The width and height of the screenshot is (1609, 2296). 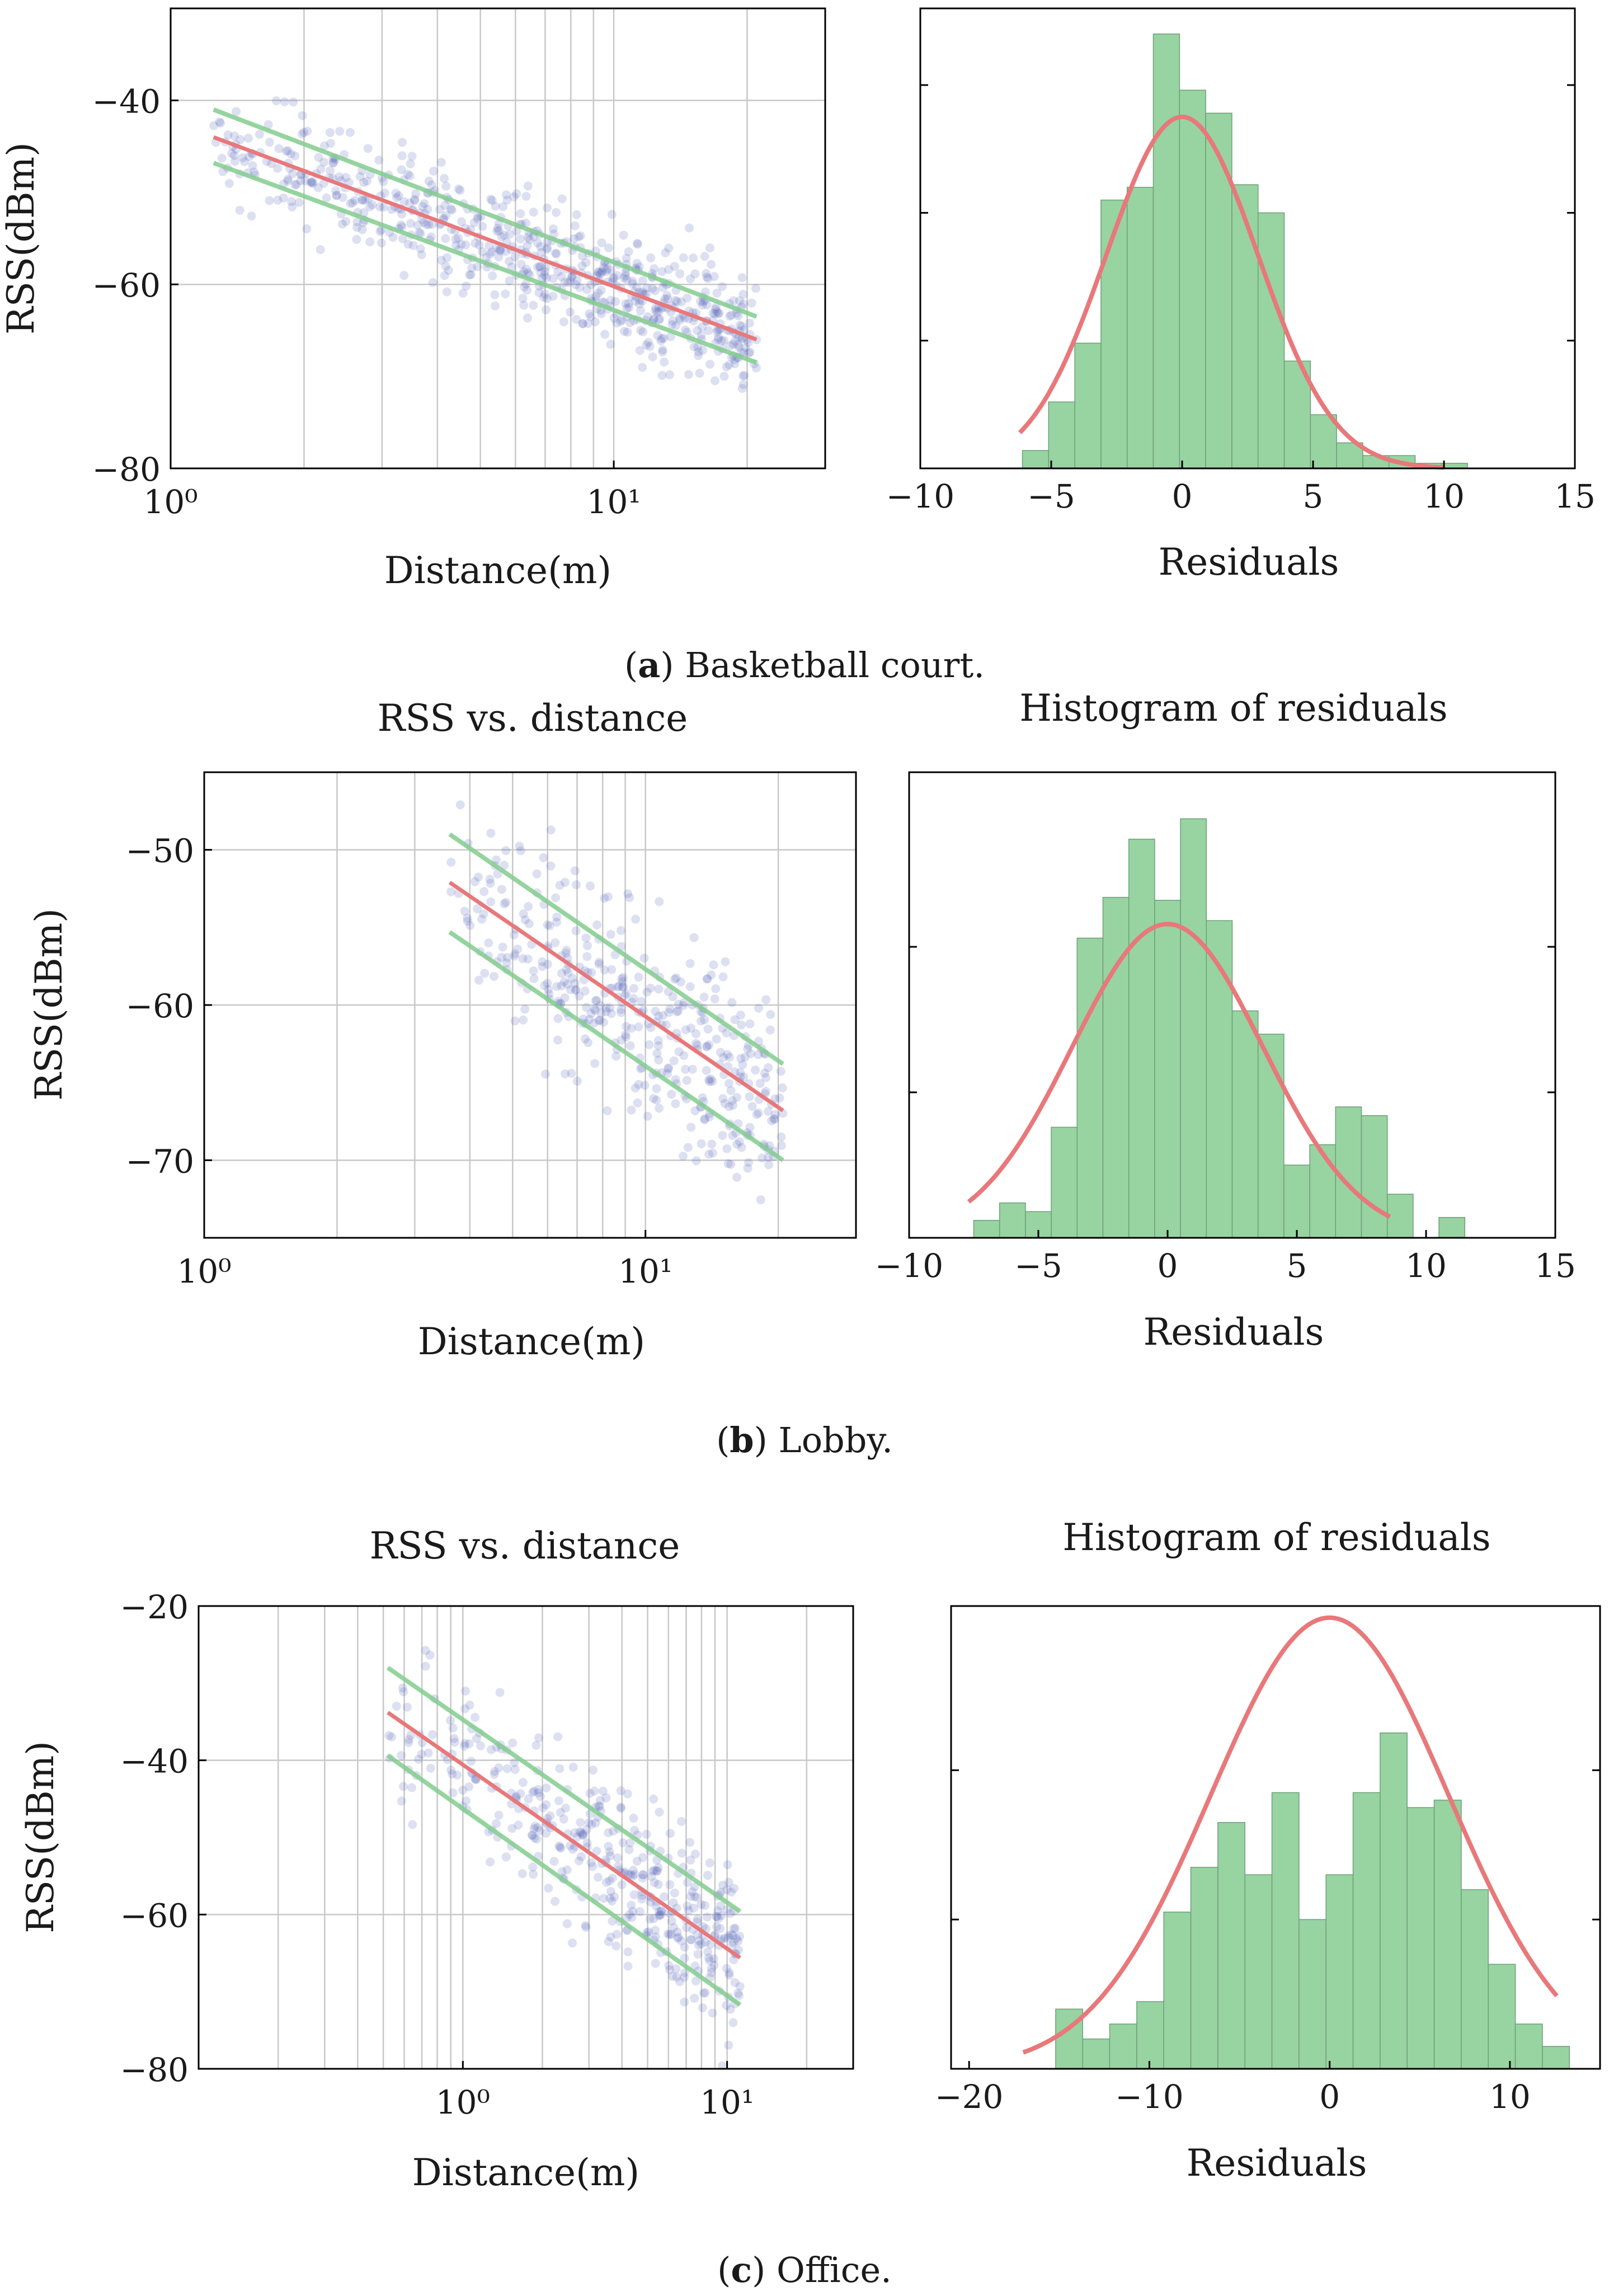 What do you see at coordinates (1555, 1266) in the screenshot?
I see `x-tick-label: 15` at bounding box center [1555, 1266].